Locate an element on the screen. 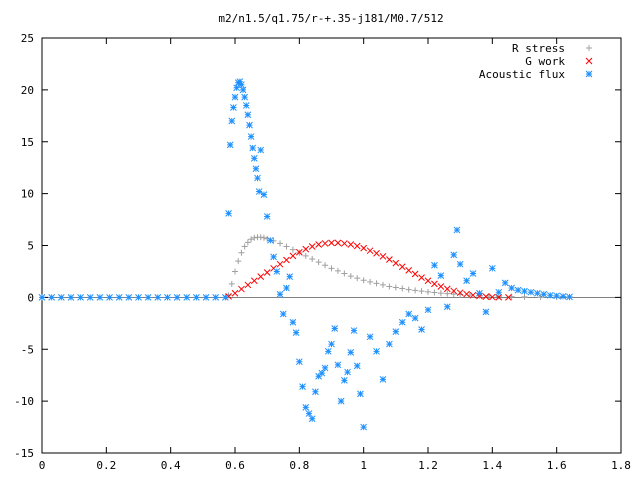  x-tick-label: 0.2 is located at coordinates (106, 465).